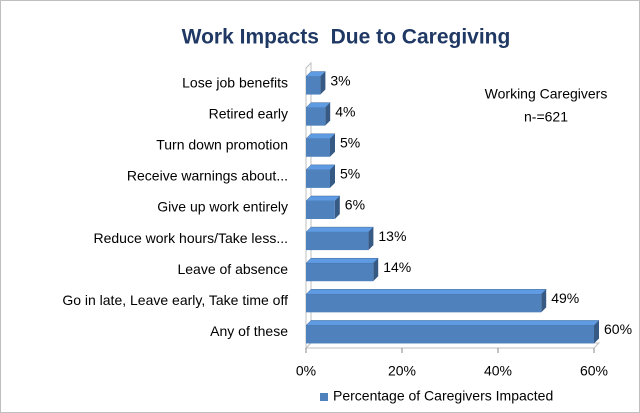 The image size is (640, 413). What do you see at coordinates (618, 329) in the screenshot?
I see `data-label: 60%` at bounding box center [618, 329].